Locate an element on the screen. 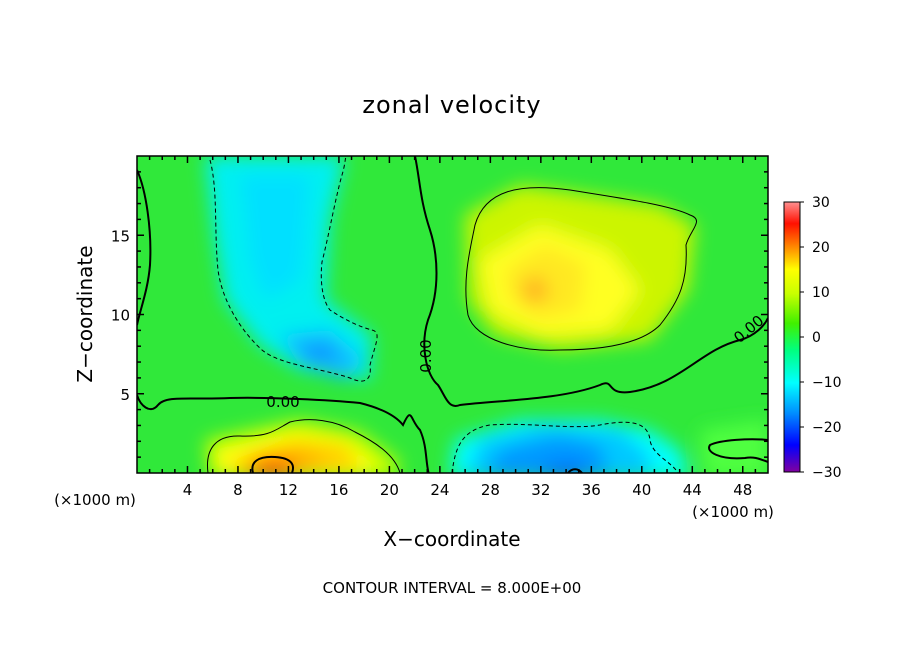 The width and height of the screenshot is (904, 654). x-tick-label: 28 is located at coordinates (490, 490).